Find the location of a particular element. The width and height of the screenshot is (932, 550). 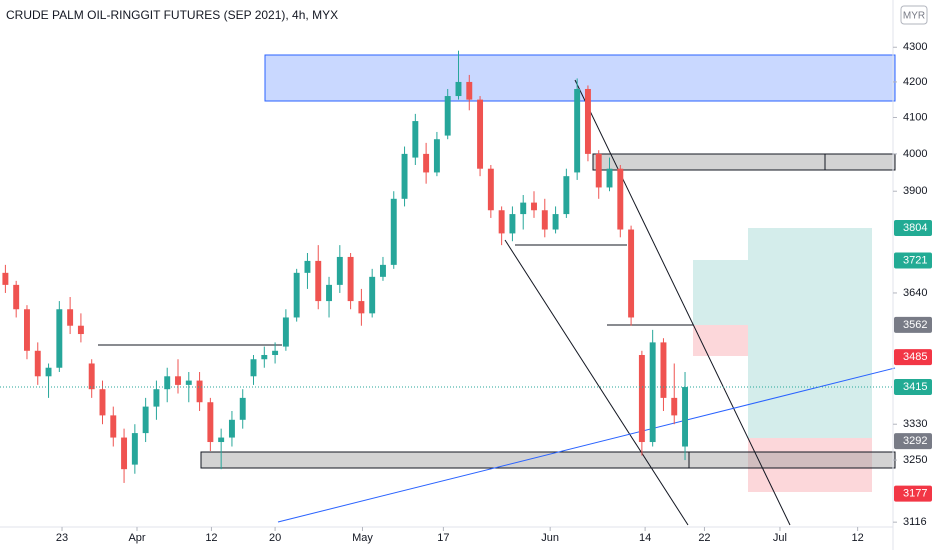

price-label: 3292 is located at coordinates (915, 441).